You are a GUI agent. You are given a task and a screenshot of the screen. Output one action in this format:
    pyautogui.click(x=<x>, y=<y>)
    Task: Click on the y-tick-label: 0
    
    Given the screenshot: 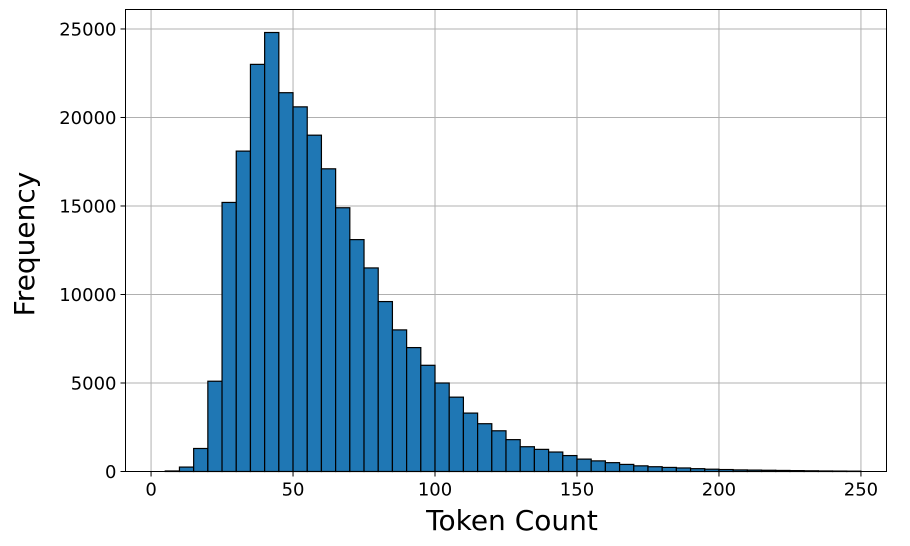 What is the action you would take?
    pyautogui.click(x=110, y=472)
    